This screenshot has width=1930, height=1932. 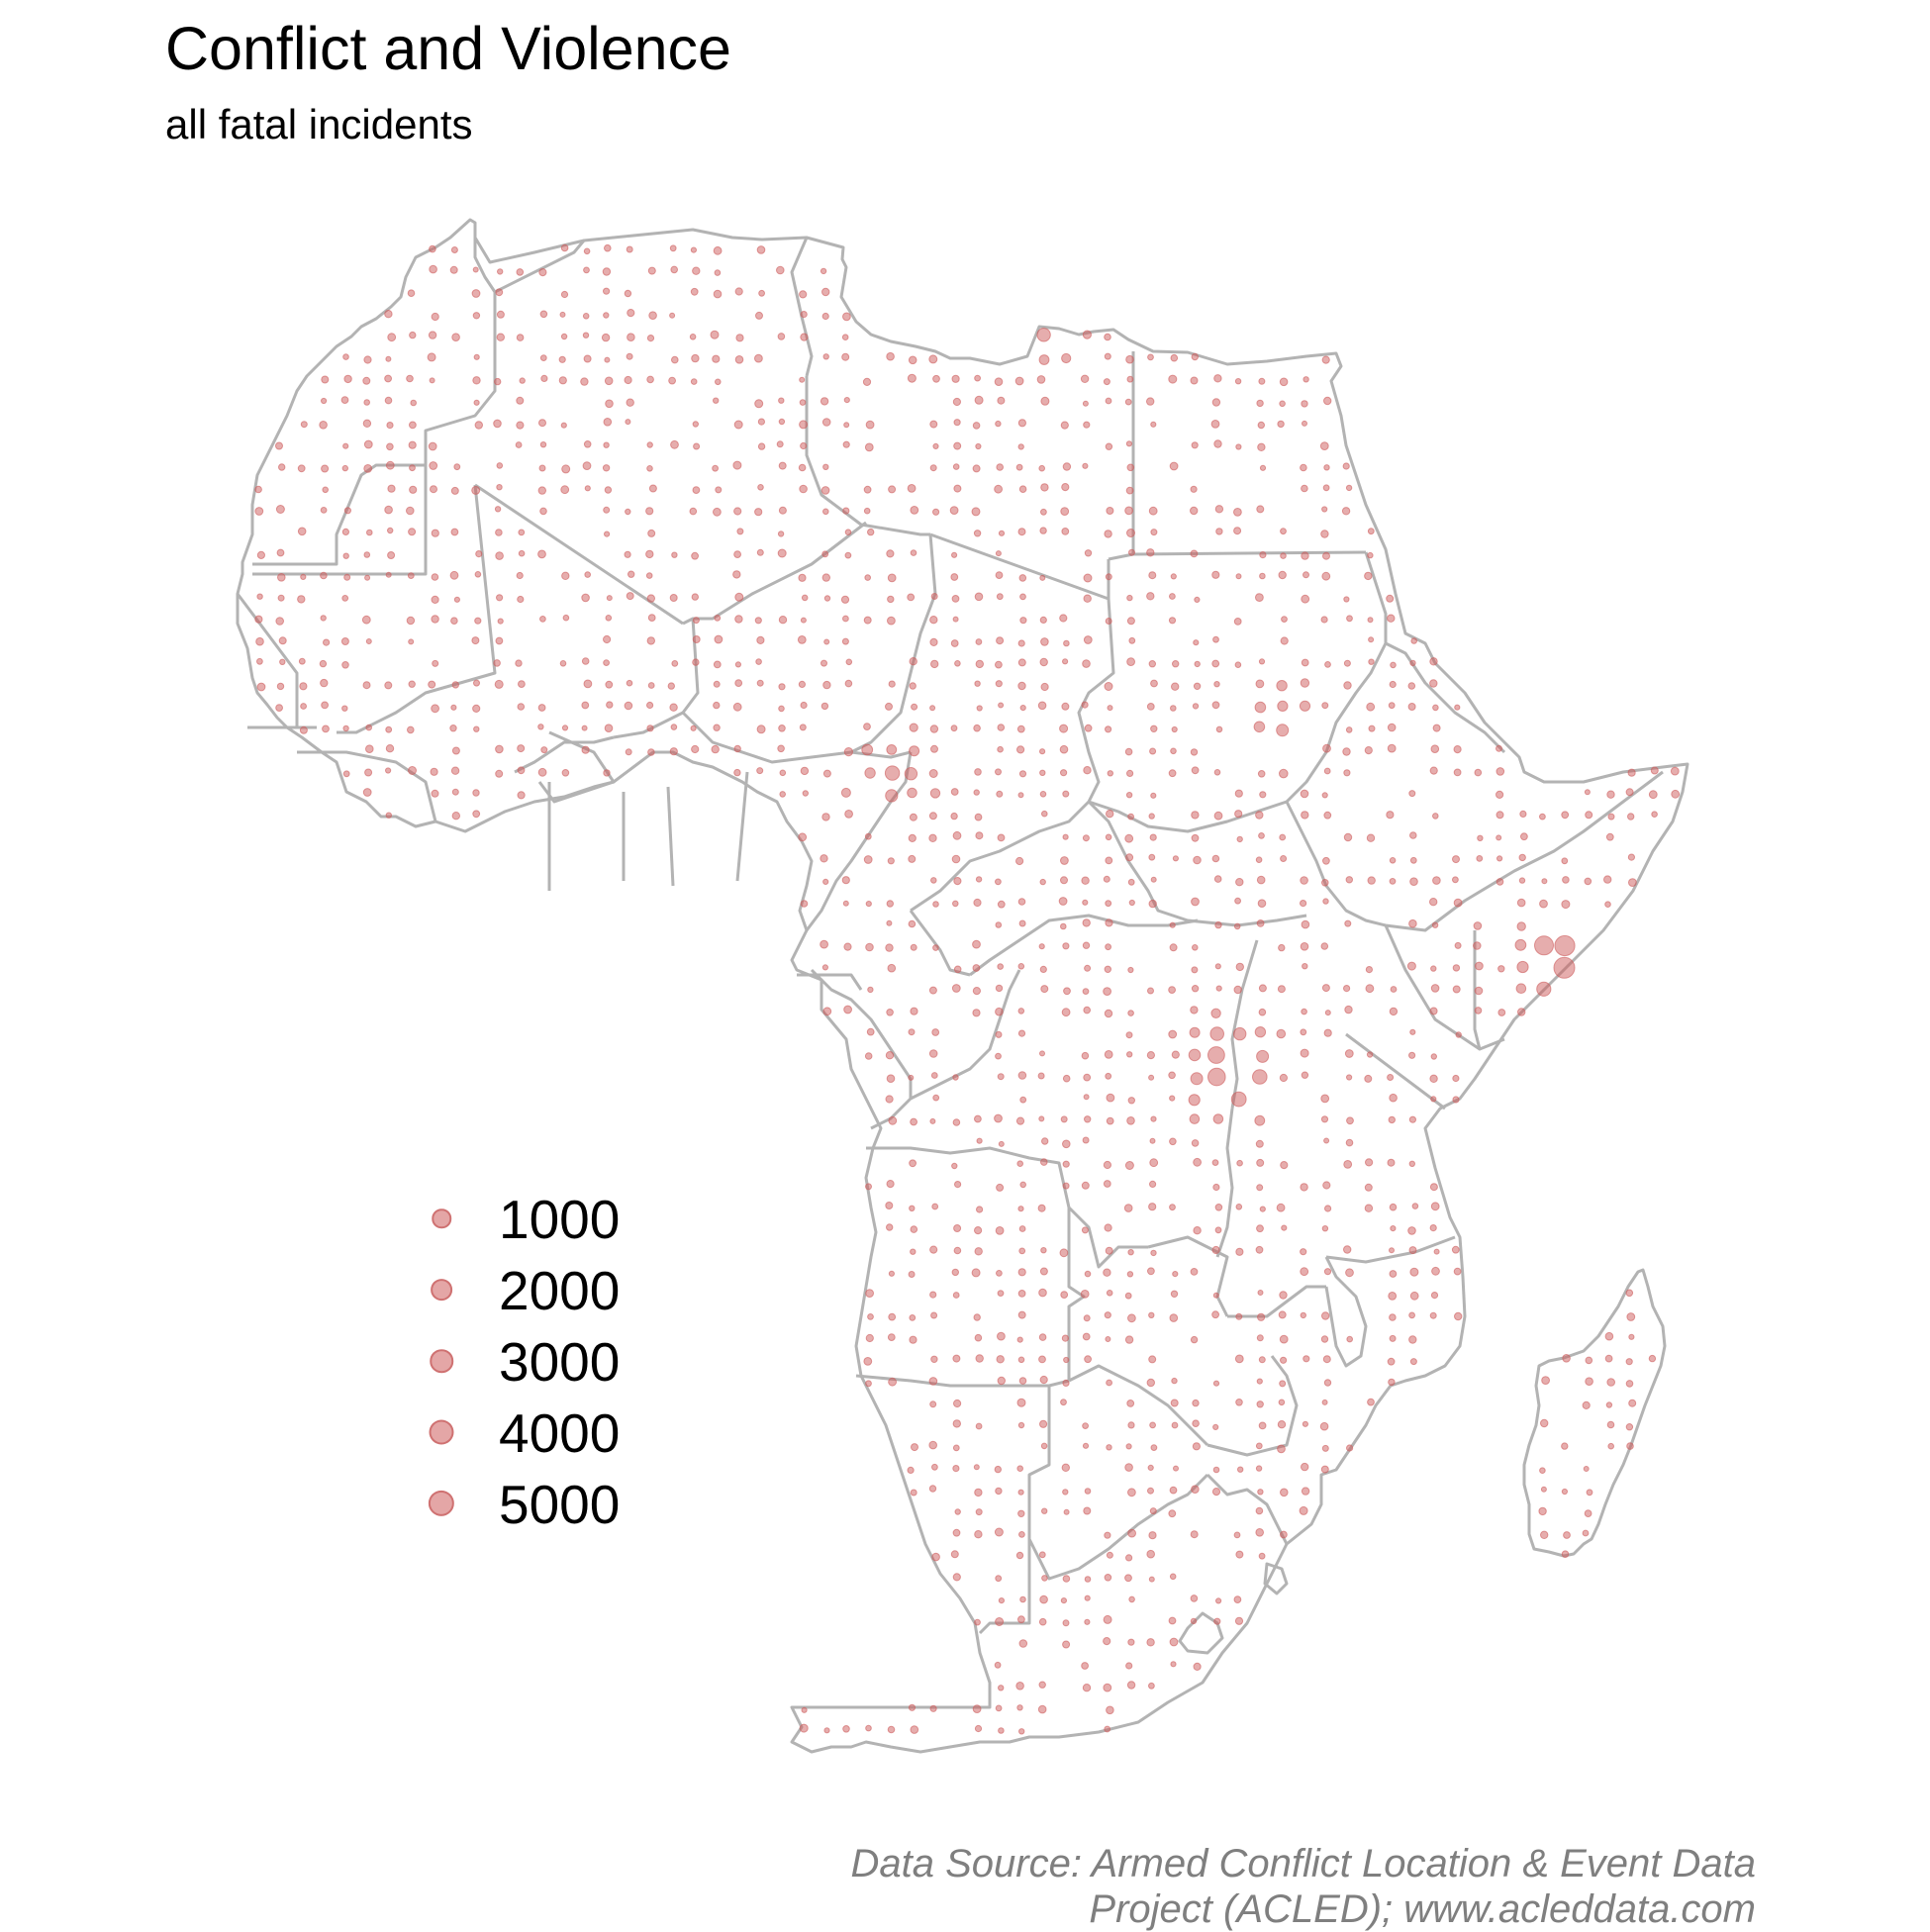 What do you see at coordinates (267, 661) in the screenshot?
I see `border-senegal` at bounding box center [267, 661].